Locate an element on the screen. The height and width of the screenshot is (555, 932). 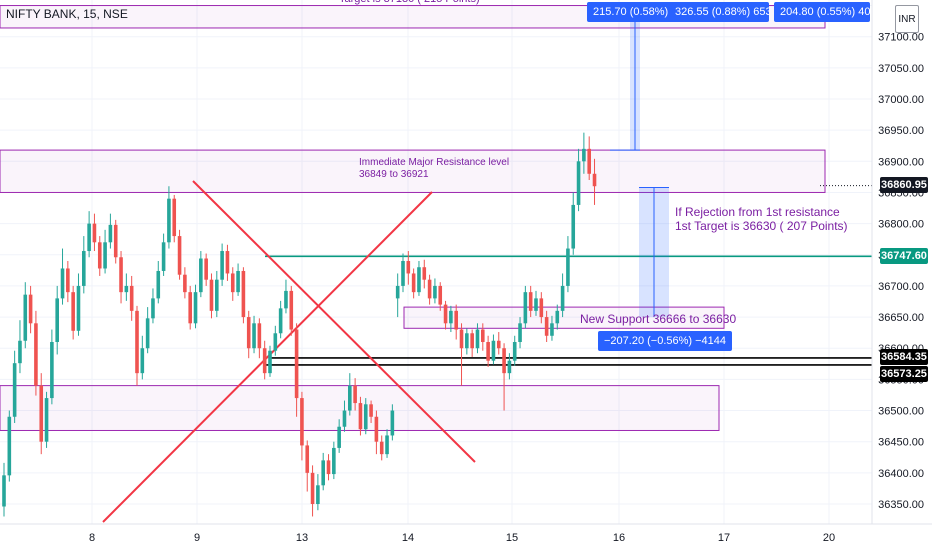
annotation-rejection-1: If Rejection from 1st resistance is located at coordinates (757, 212).